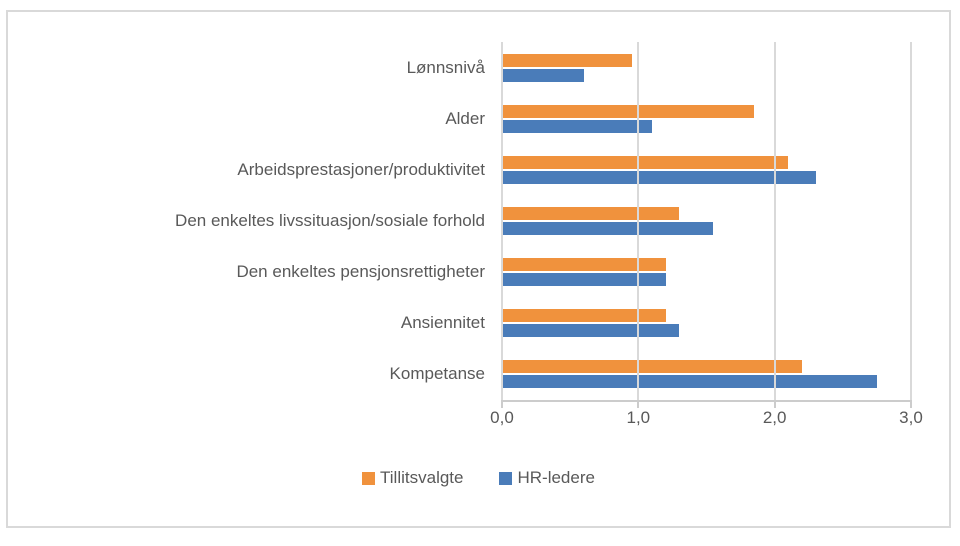 The width and height of the screenshot is (960, 546). What do you see at coordinates (437, 374) in the screenshot?
I see `category-label: Kompetanse` at bounding box center [437, 374].